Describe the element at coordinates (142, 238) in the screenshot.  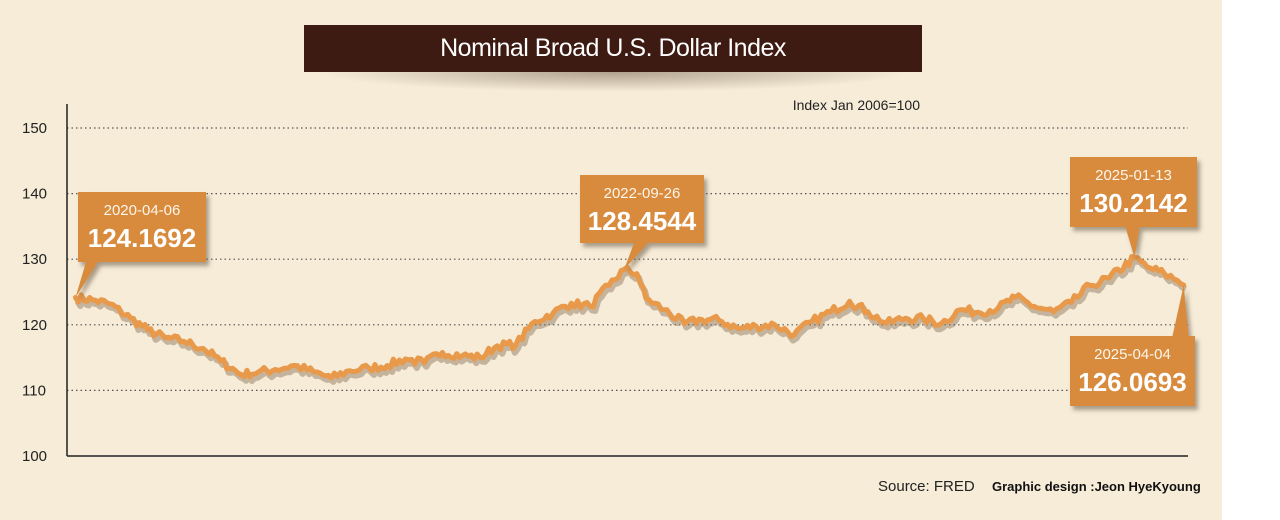
I see `callout-value: 124.1692` at that location.